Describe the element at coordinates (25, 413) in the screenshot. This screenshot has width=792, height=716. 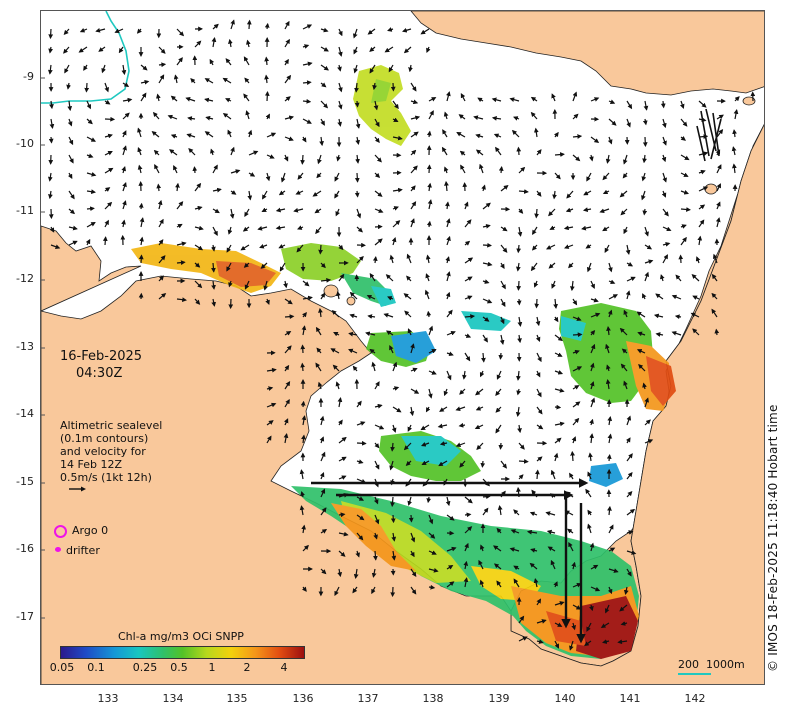
I see `y-tick-label: -14` at that location.